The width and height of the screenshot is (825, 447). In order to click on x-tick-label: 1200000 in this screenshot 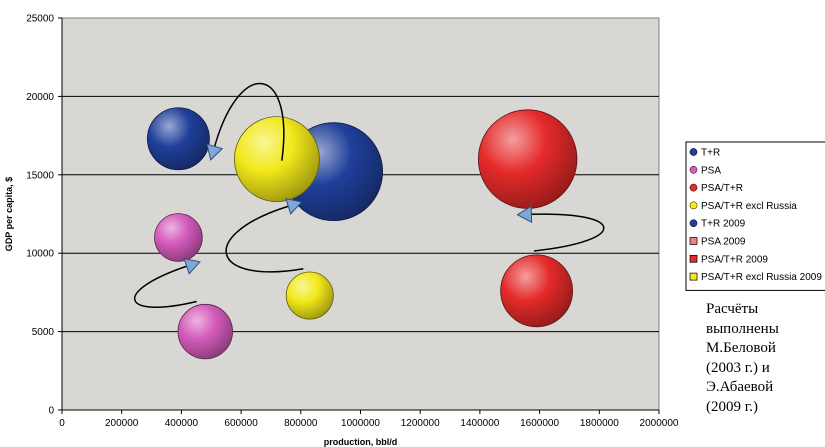, I will do `click(420, 423)`.